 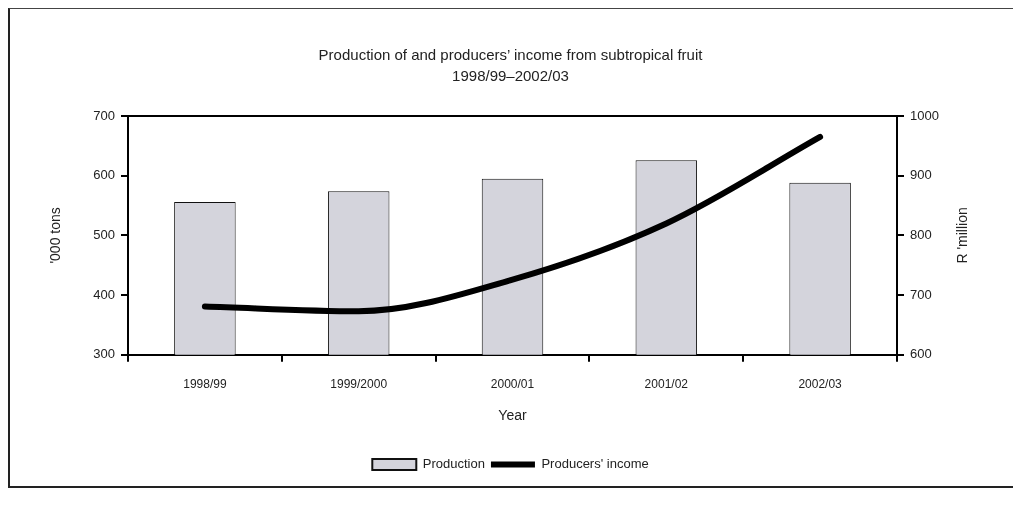 What do you see at coordinates (359, 384) in the screenshot?
I see `x-tick-label: 1999/2000` at bounding box center [359, 384].